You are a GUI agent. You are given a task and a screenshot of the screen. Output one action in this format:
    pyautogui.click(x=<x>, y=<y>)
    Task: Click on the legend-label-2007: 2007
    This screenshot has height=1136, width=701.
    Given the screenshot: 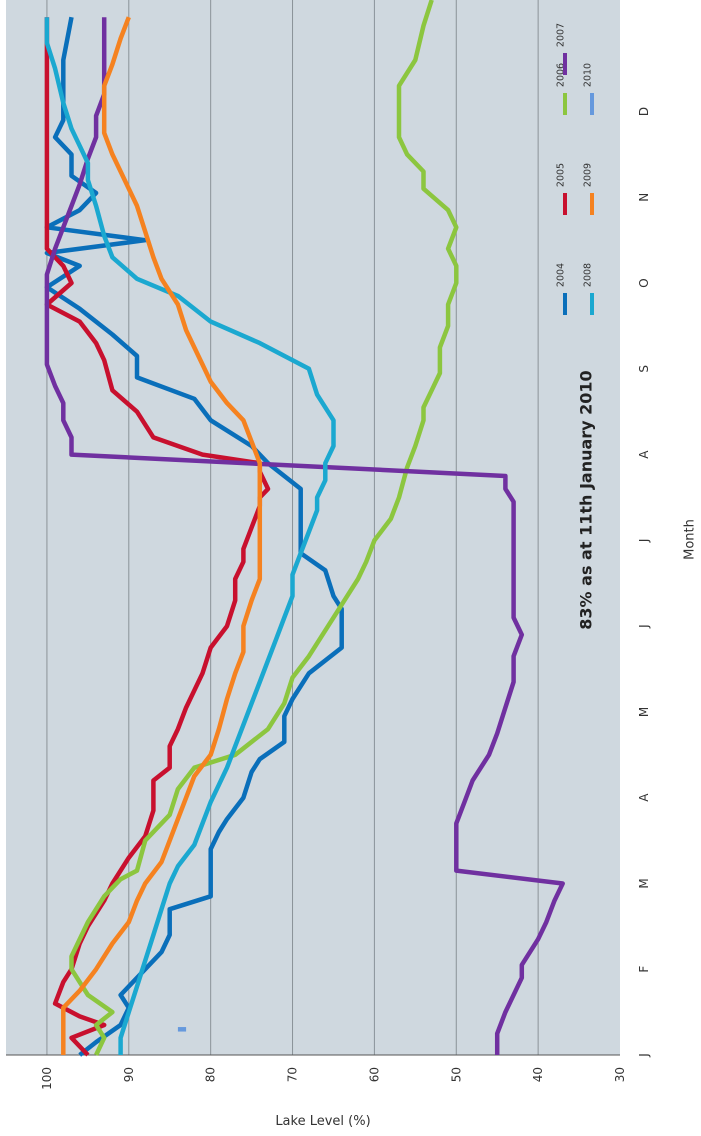 What is the action you would take?
    pyautogui.click(x=561, y=35)
    